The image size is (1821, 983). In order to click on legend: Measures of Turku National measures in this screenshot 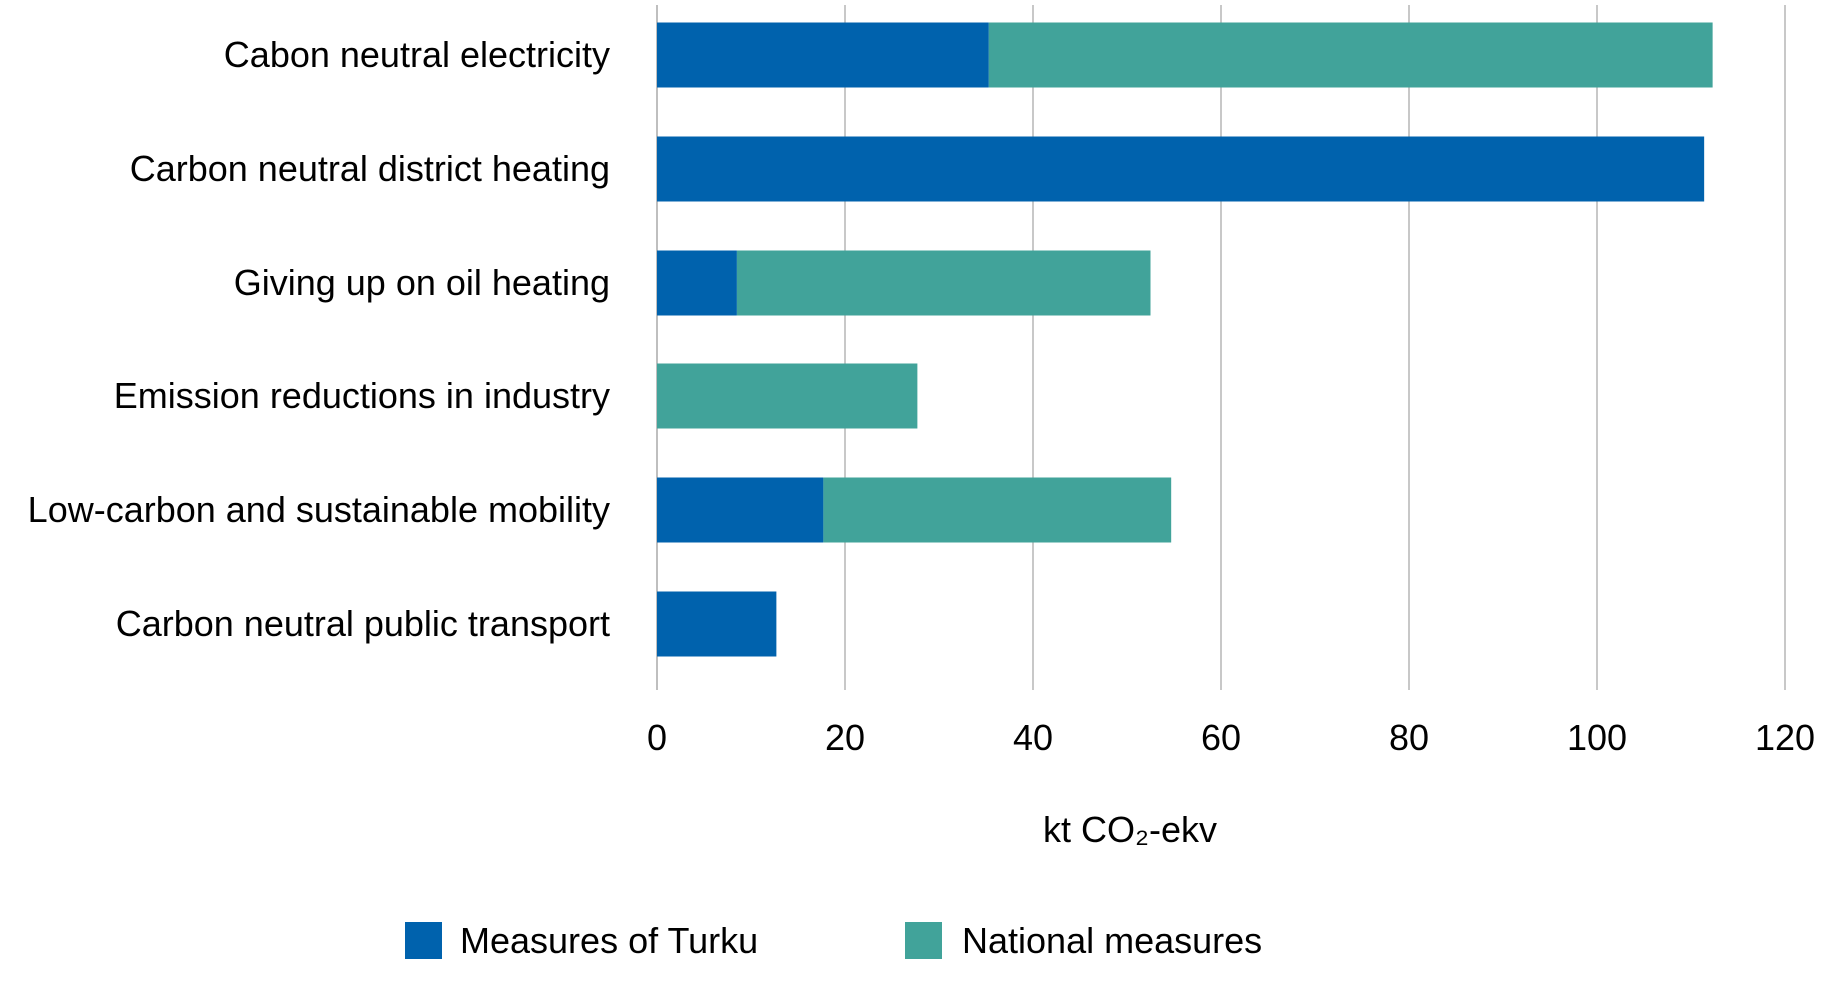, I will do `click(833, 940)`.